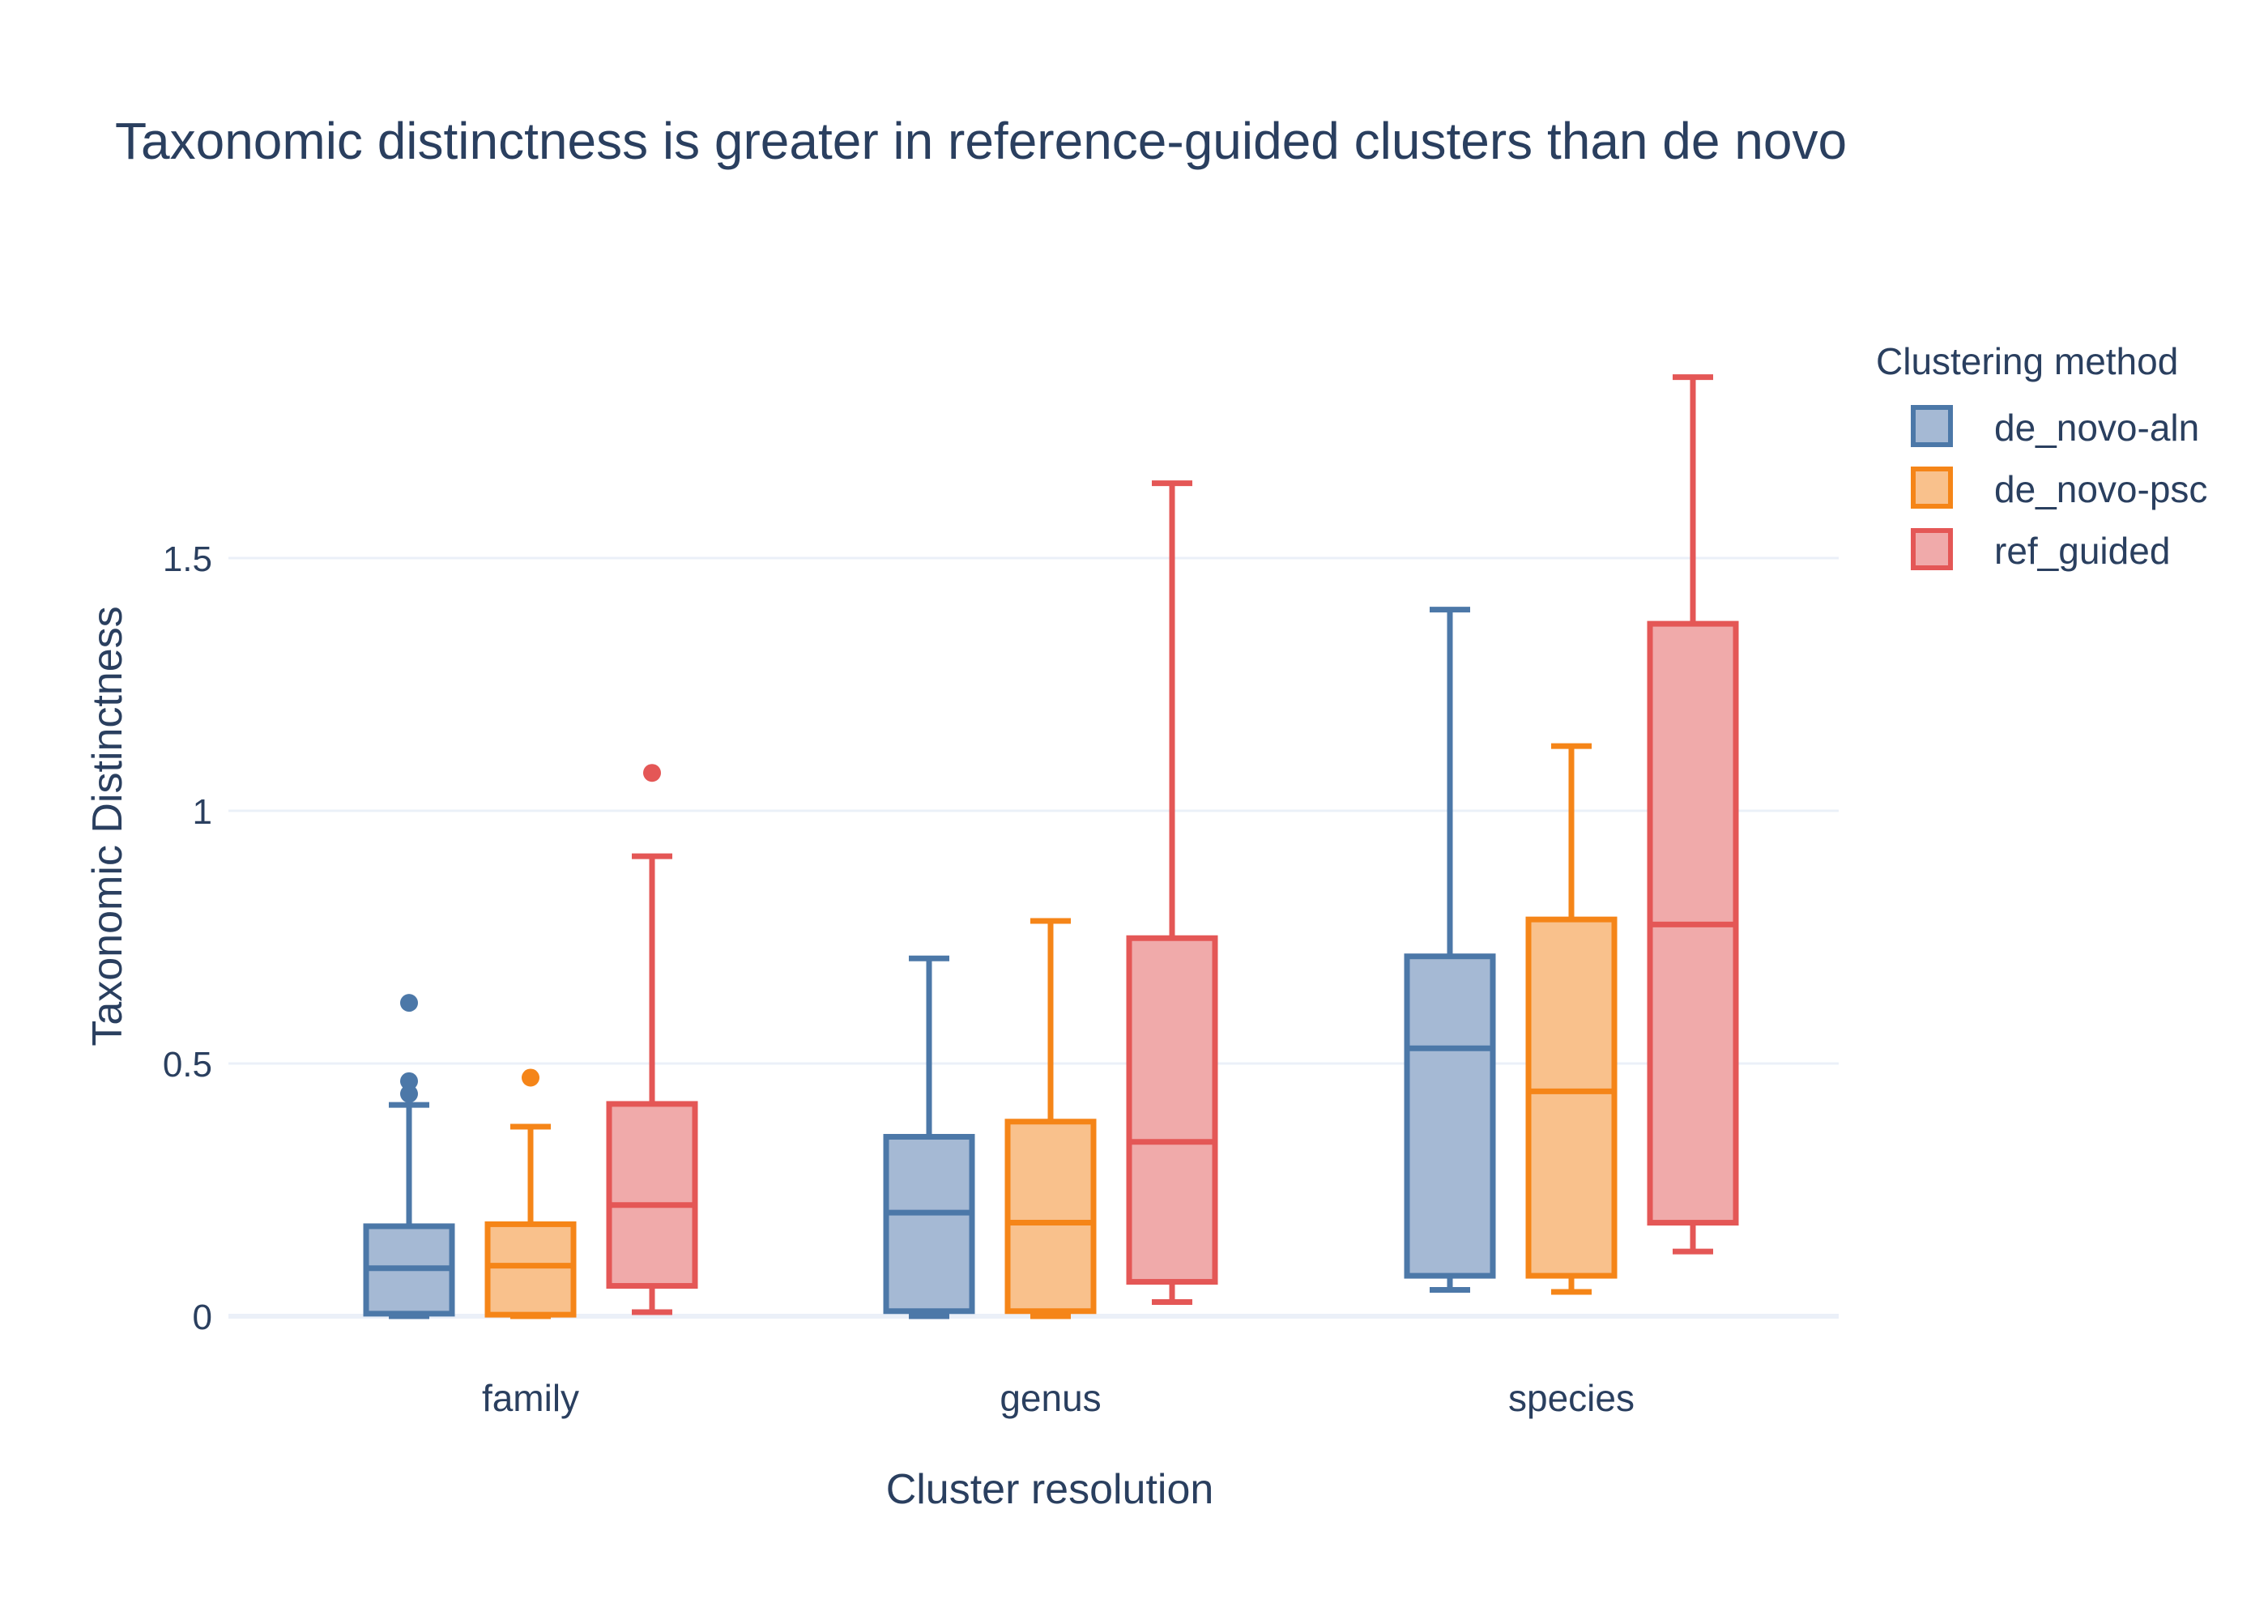 Image resolution: width=2268 pixels, height=1624 pixels. I want to click on y-tick-label: 1.5, so click(187, 559).